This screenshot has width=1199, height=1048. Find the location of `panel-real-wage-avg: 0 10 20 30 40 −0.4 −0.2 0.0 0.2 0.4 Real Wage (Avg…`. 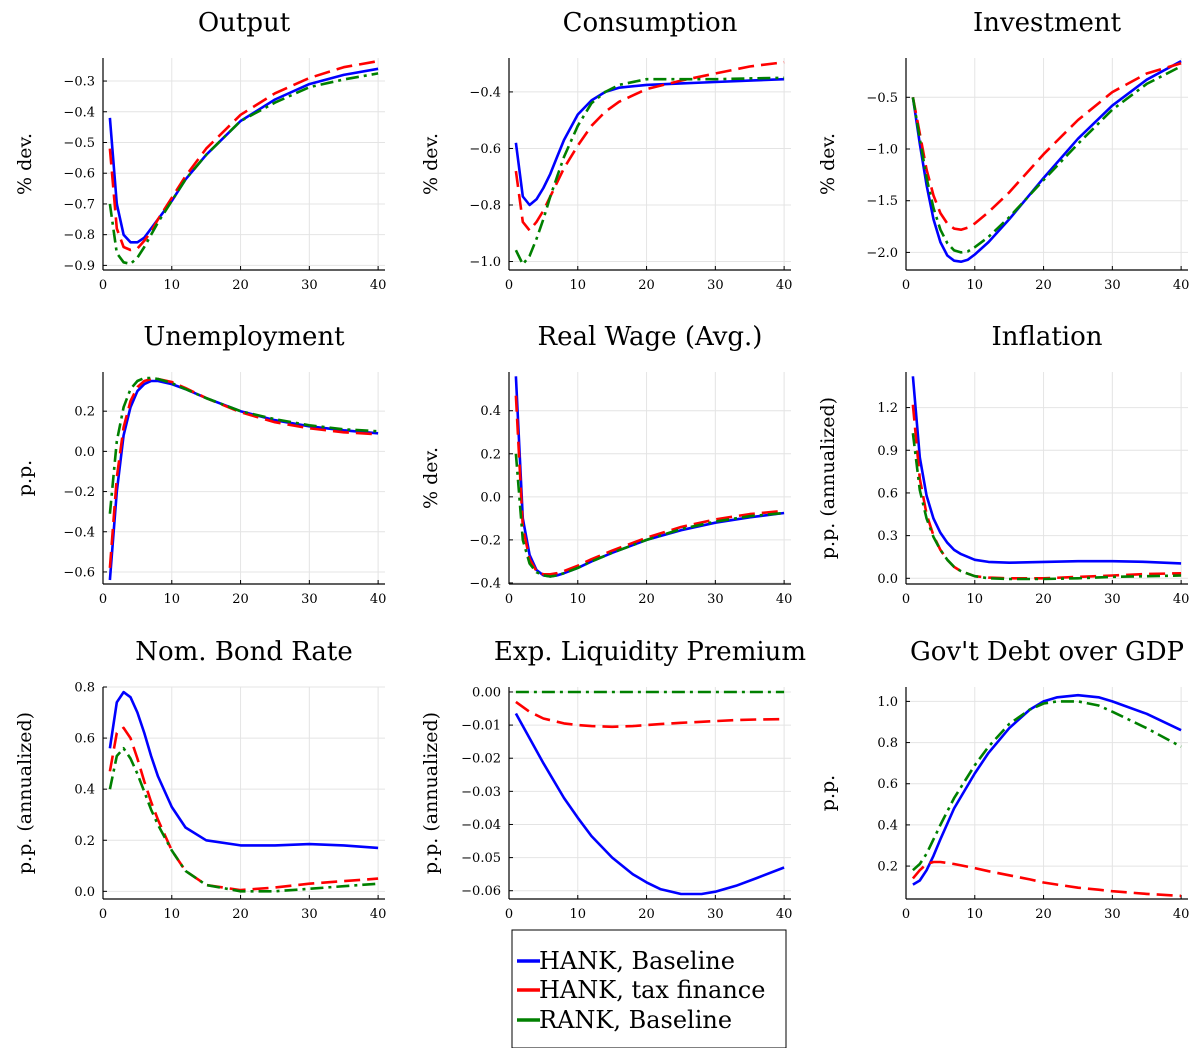

panel-real-wage-avg: 0 10 20 30 40 −0.4 −0.2 0.0 0.2 0.4 Real Wage (Avg… is located at coordinates (606, 464).